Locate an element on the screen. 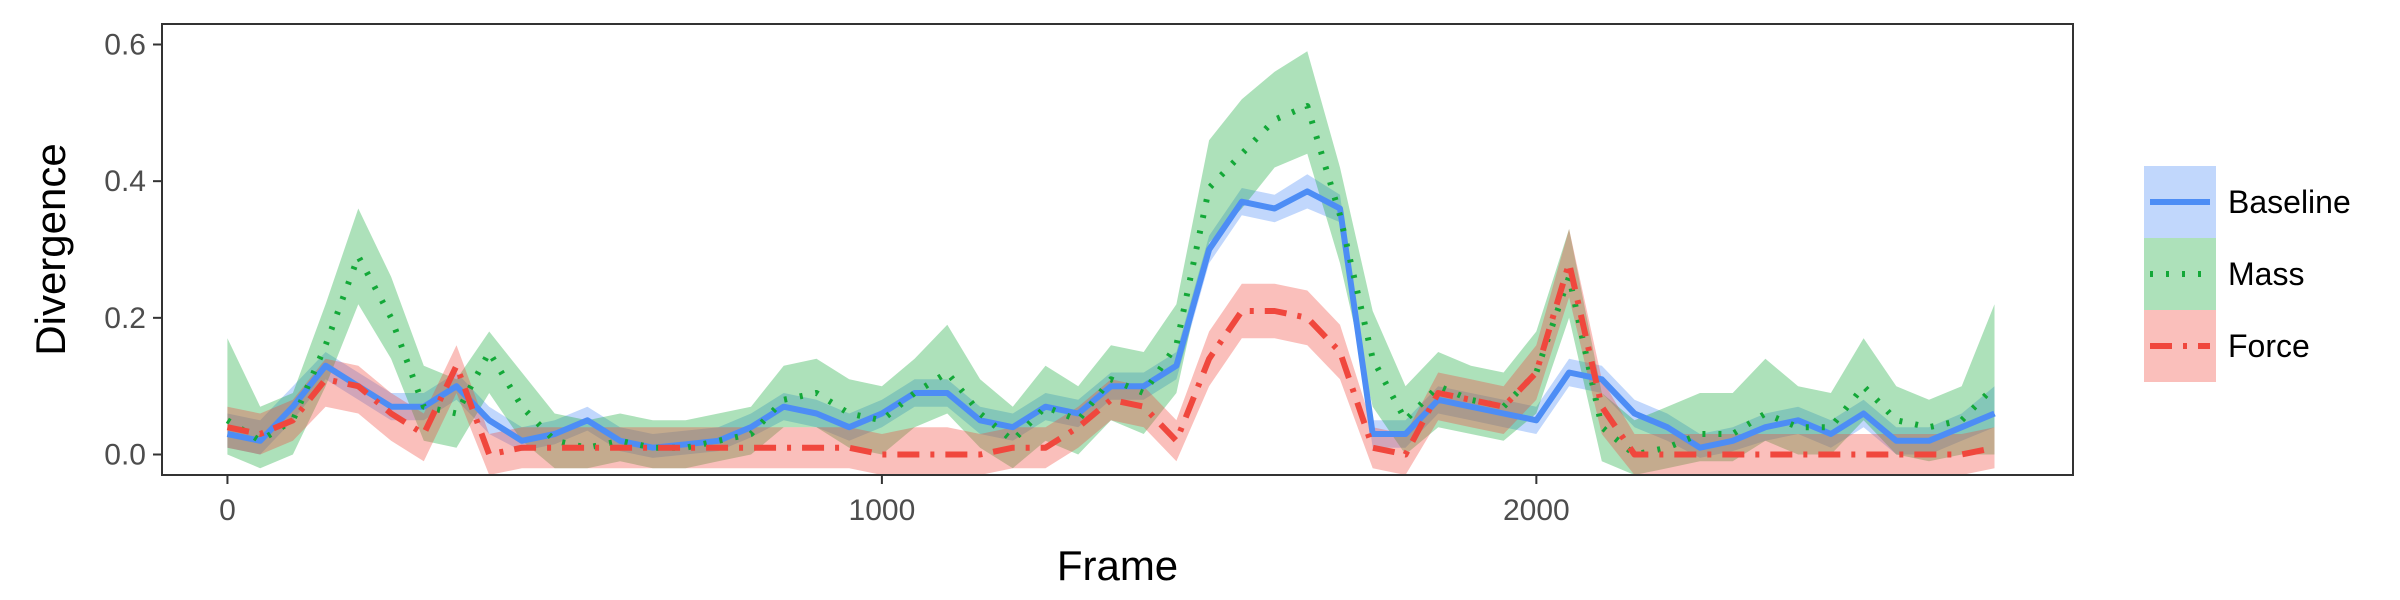 The height and width of the screenshot is (600, 2400). legend-label-mass: Mass is located at coordinates (2266, 274).